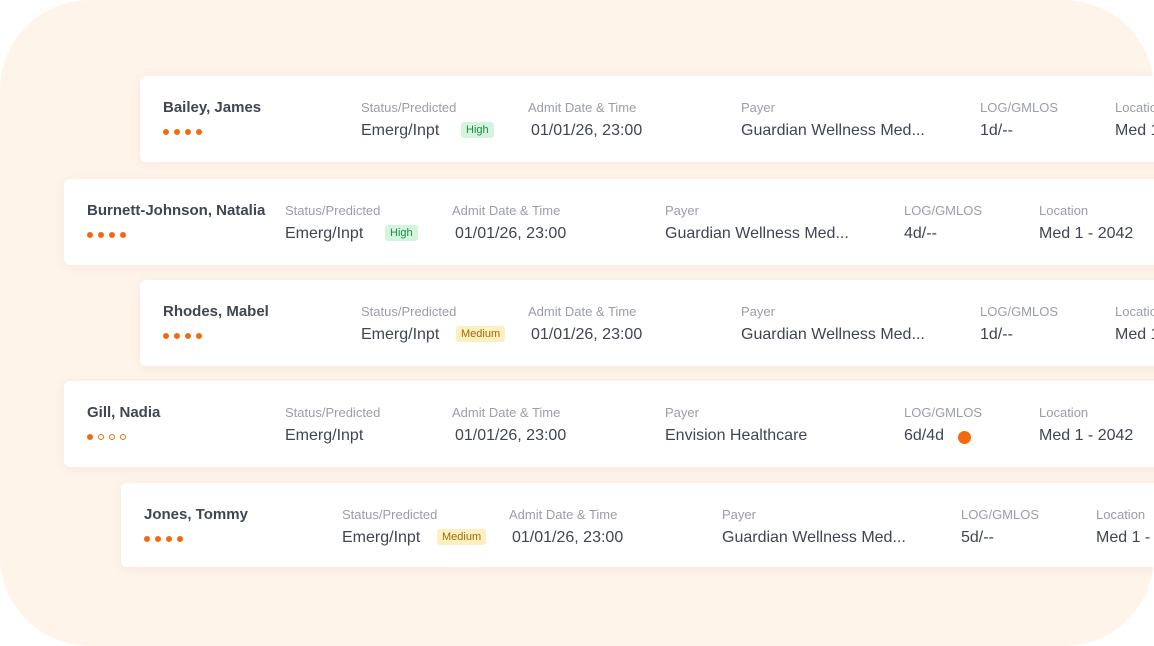  What do you see at coordinates (920, 233) in the screenshot?
I see `los: 4d/--` at bounding box center [920, 233].